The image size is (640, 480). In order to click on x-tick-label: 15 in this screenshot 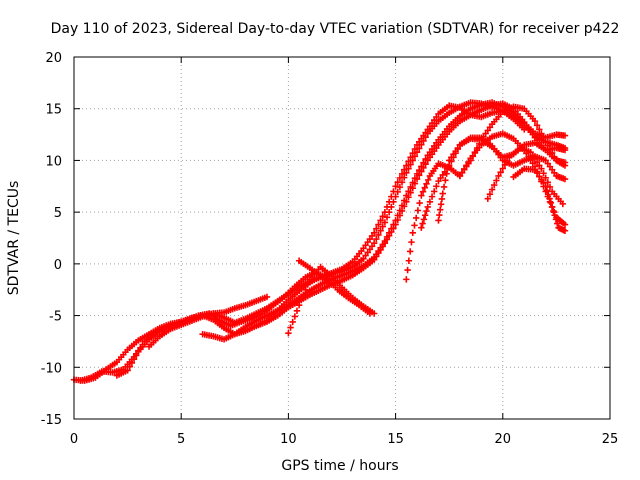, I will do `click(395, 439)`.